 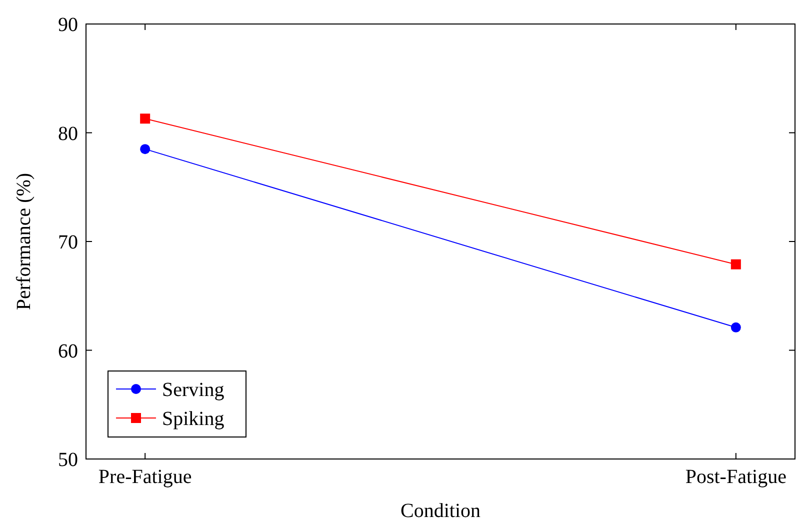 What do you see at coordinates (24, 241) in the screenshot?
I see `y-axis-title: Performance (%)` at bounding box center [24, 241].